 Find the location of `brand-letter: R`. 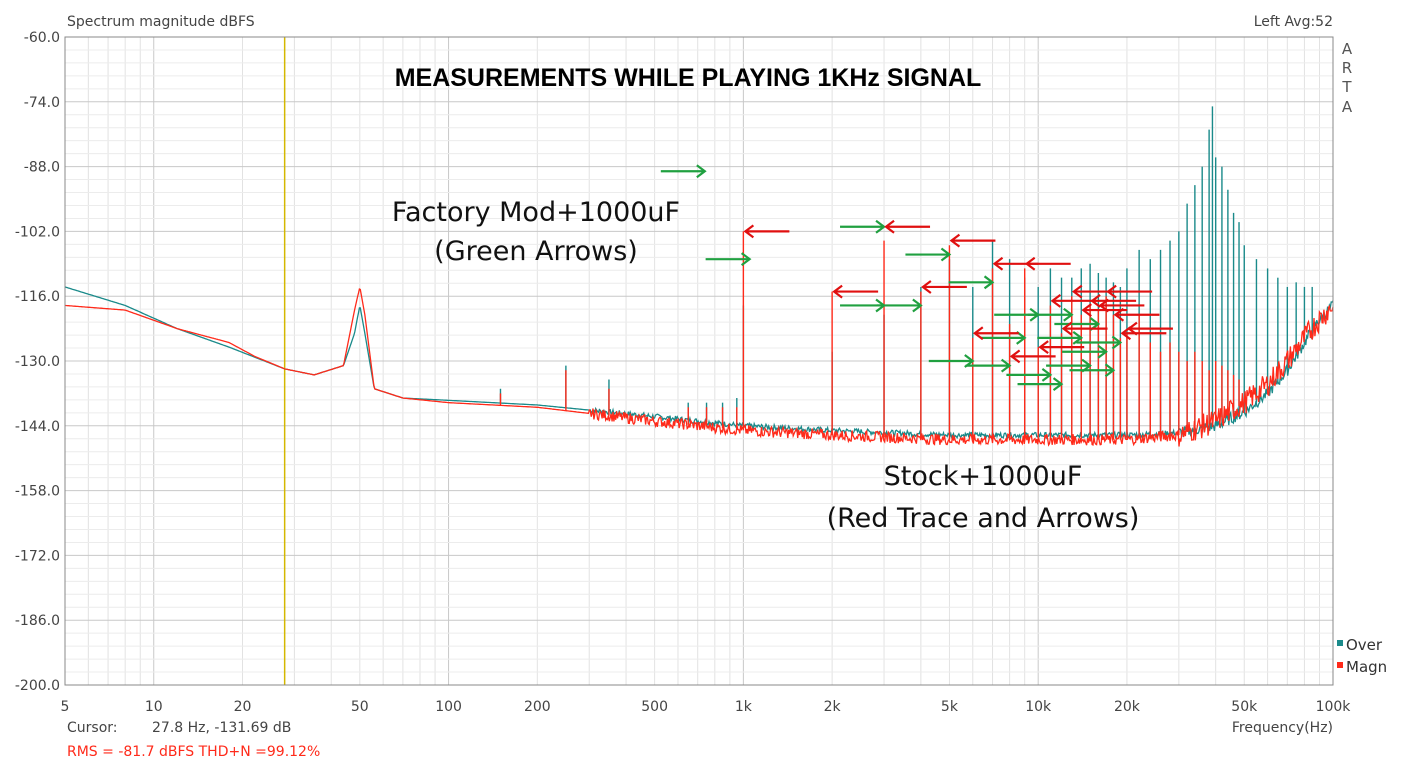

brand-letter: R is located at coordinates (1347, 68).